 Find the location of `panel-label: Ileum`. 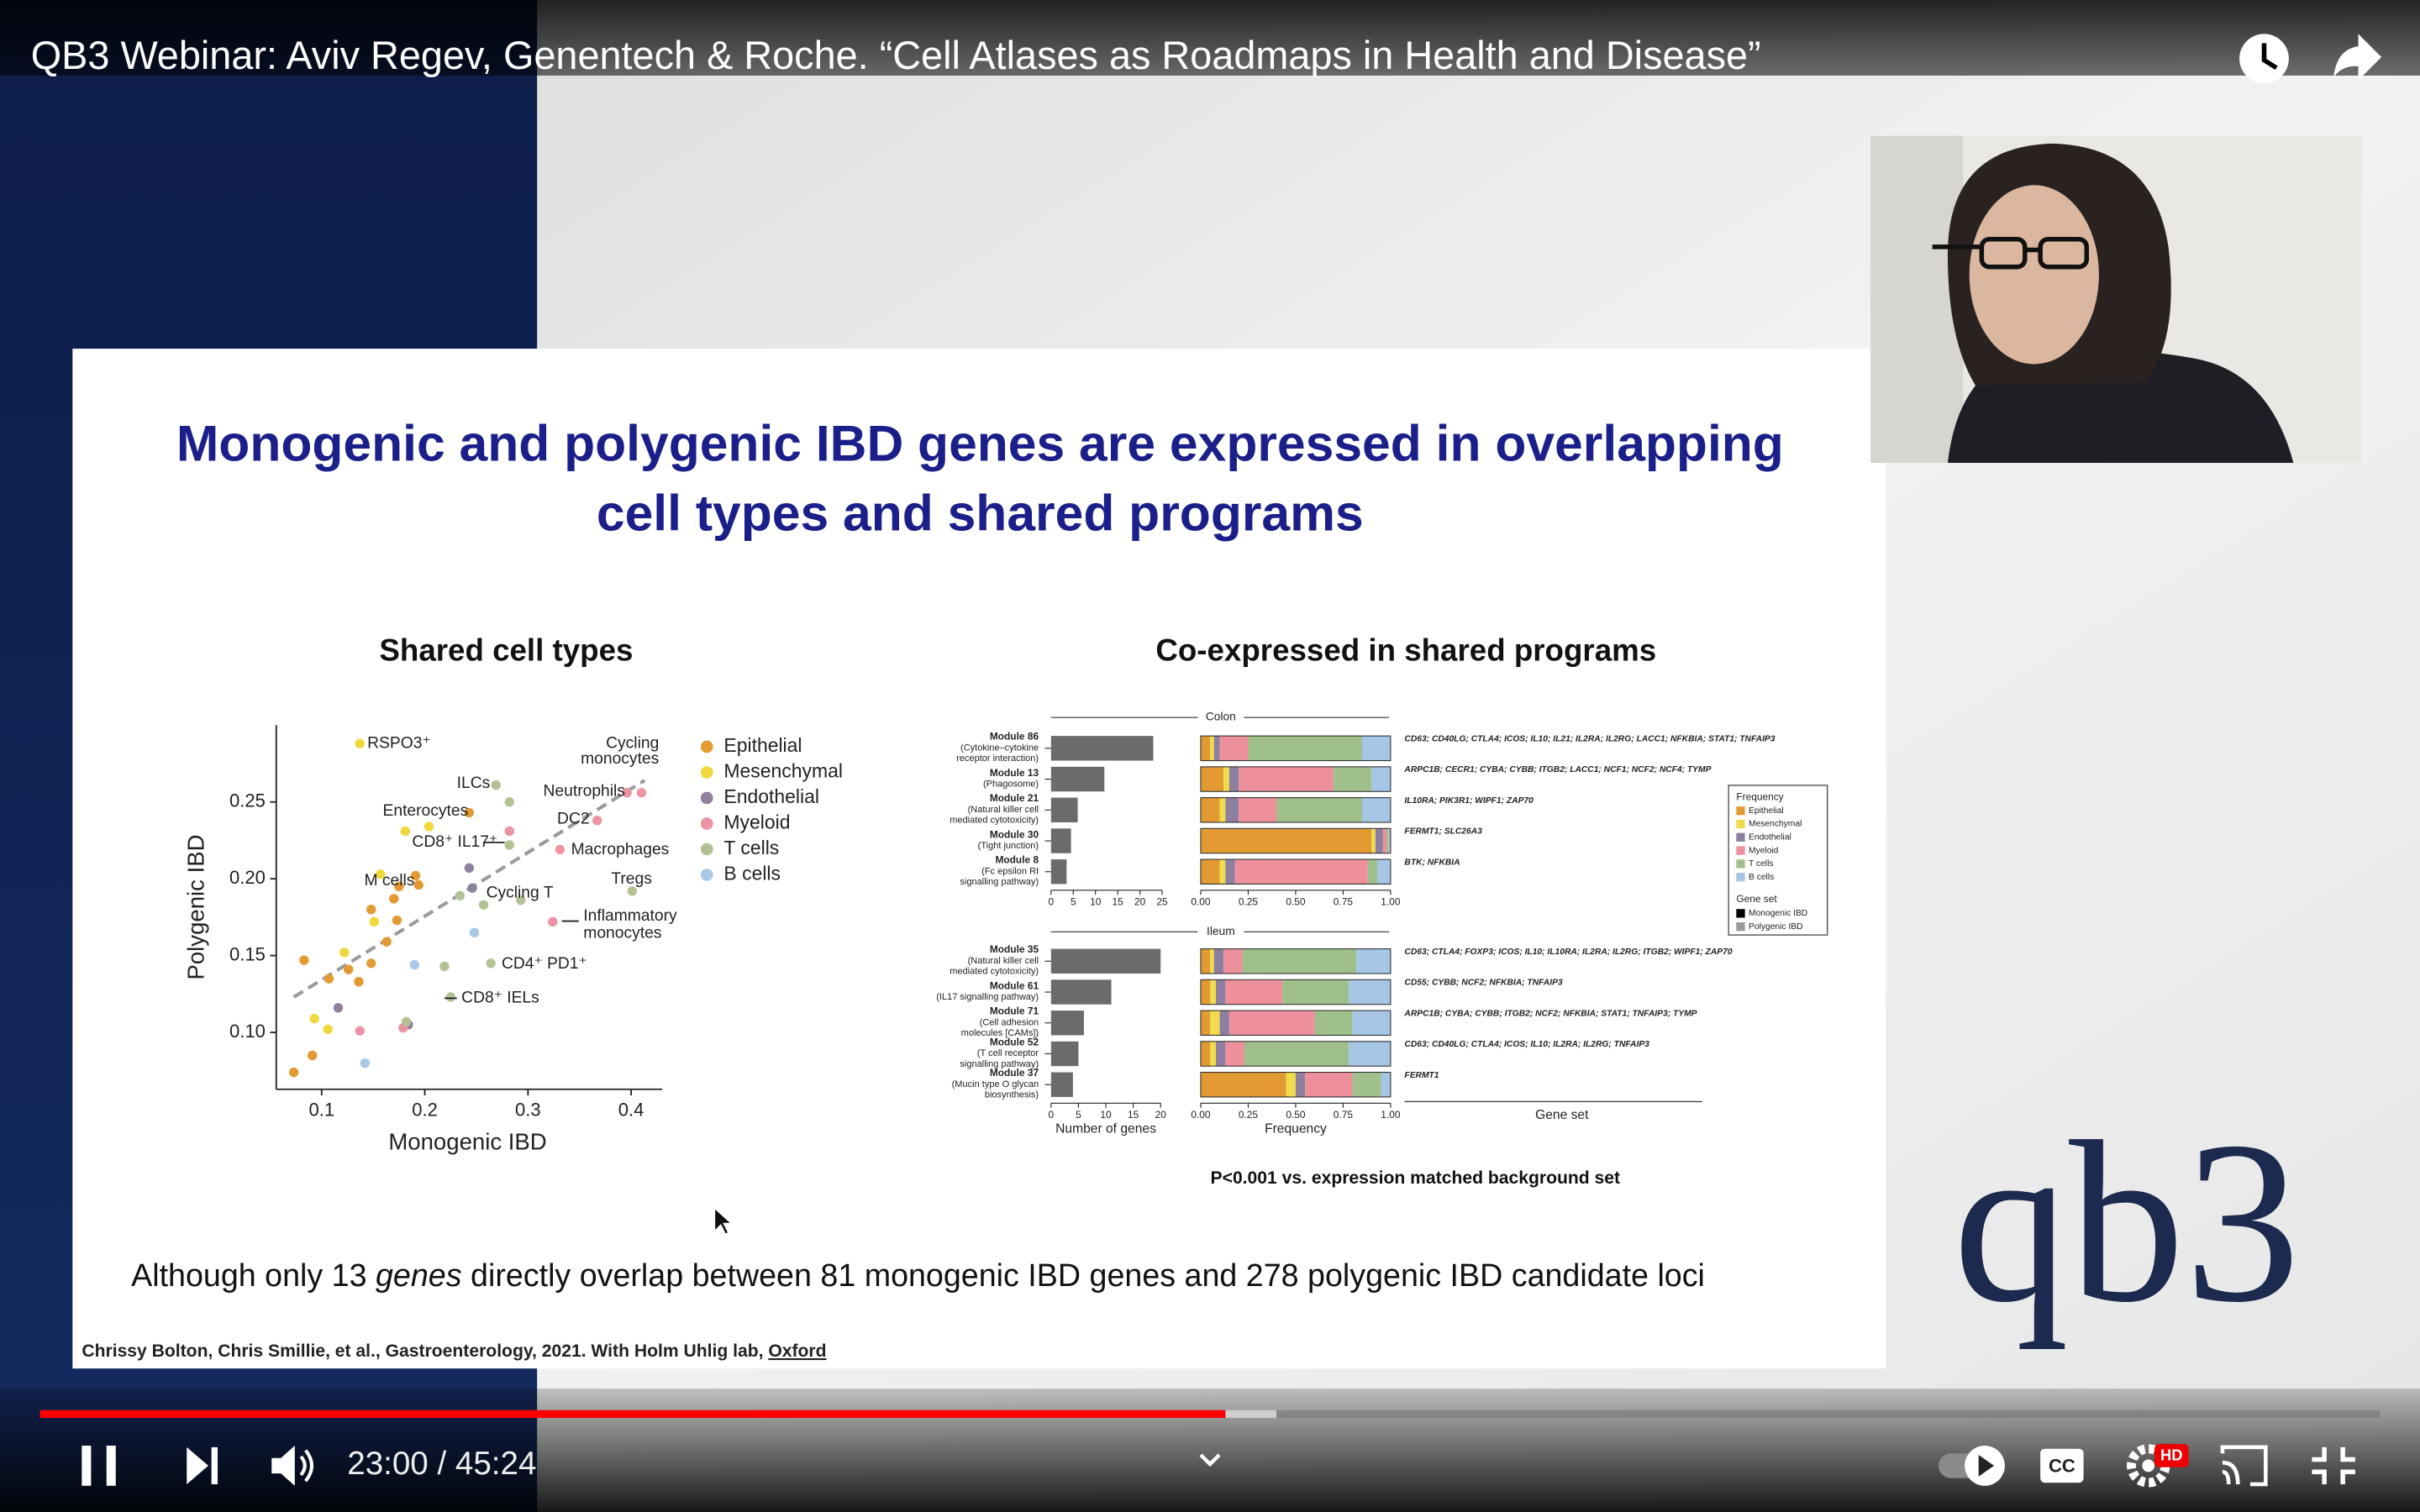

panel-label: Ileum is located at coordinates (1221, 931).